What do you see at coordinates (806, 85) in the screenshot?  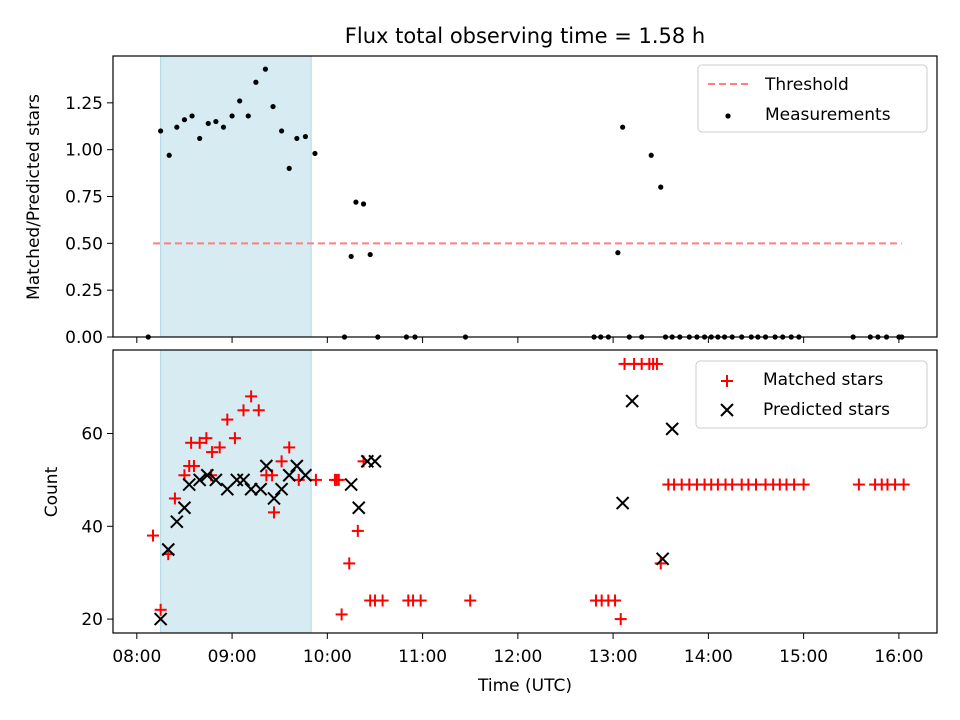 I see `legend-threshold-label: Threshold` at bounding box center [806, 85].